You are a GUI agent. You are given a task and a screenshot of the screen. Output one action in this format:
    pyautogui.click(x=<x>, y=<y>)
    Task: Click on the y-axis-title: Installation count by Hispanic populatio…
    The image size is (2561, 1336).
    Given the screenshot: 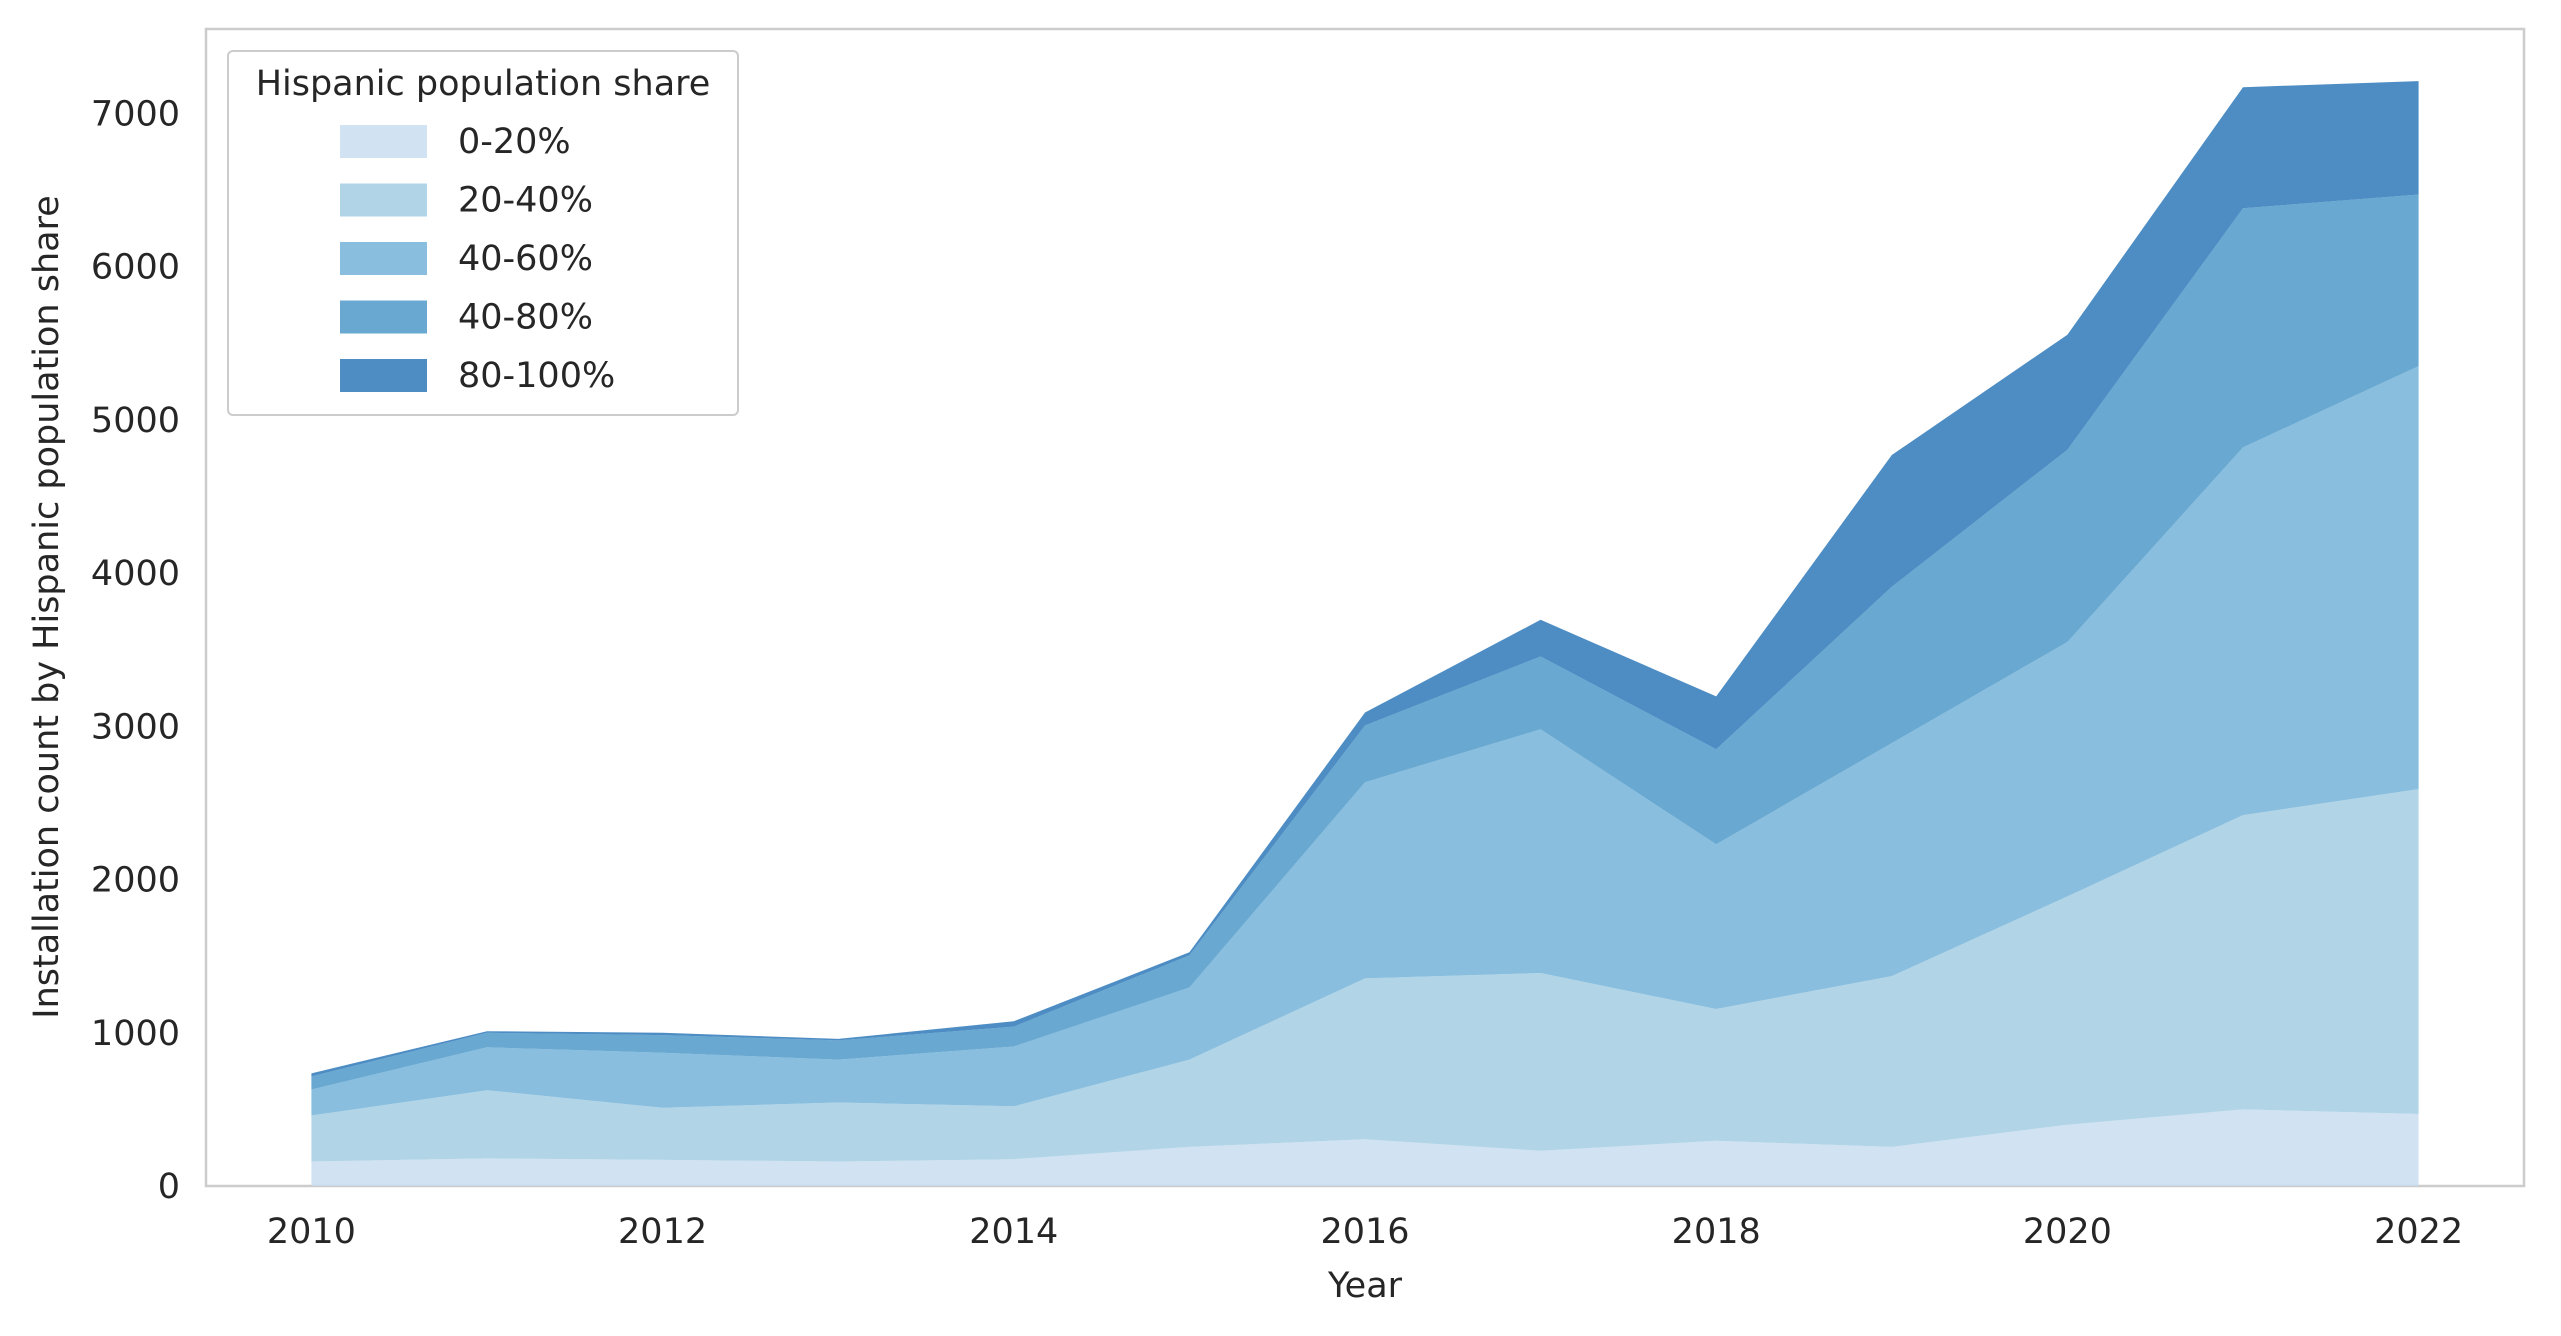 What is the action you would take?
    pyautogui.click(x=47, y=607)
    